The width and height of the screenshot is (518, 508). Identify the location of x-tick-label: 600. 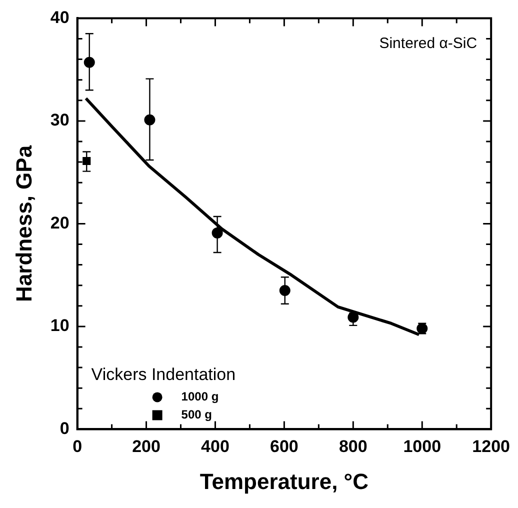
(284, 446).